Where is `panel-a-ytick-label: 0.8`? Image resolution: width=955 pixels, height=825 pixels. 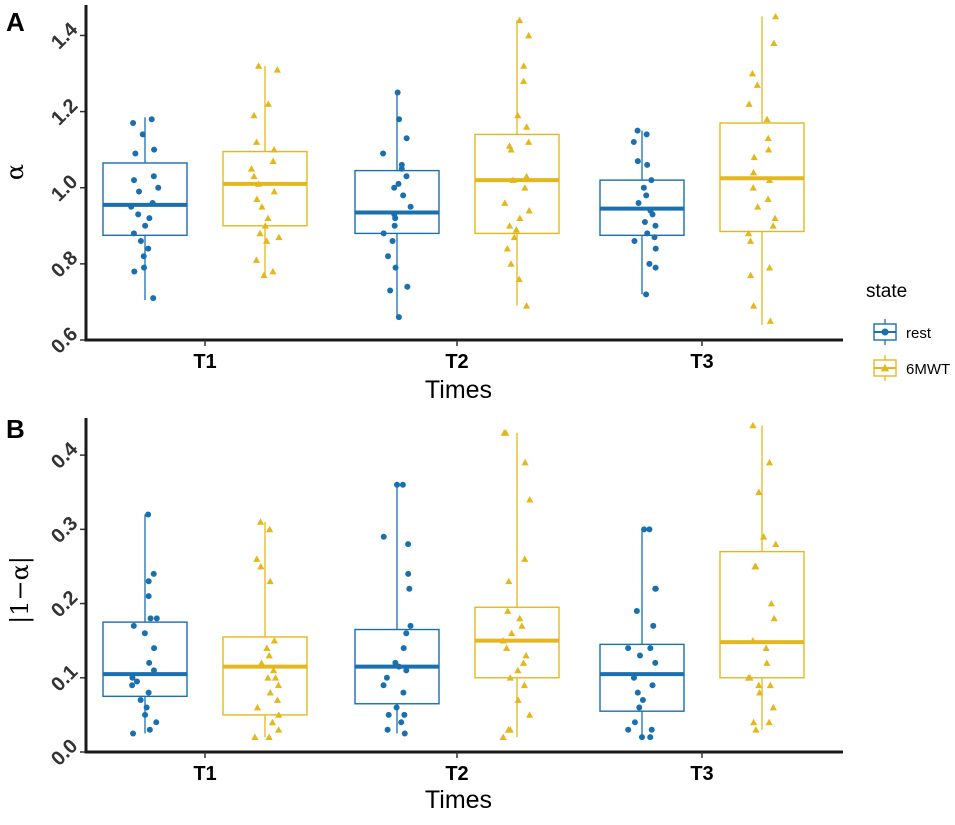 panel-a-ytick-label: 0.8 is located at coordinates (64, 264).